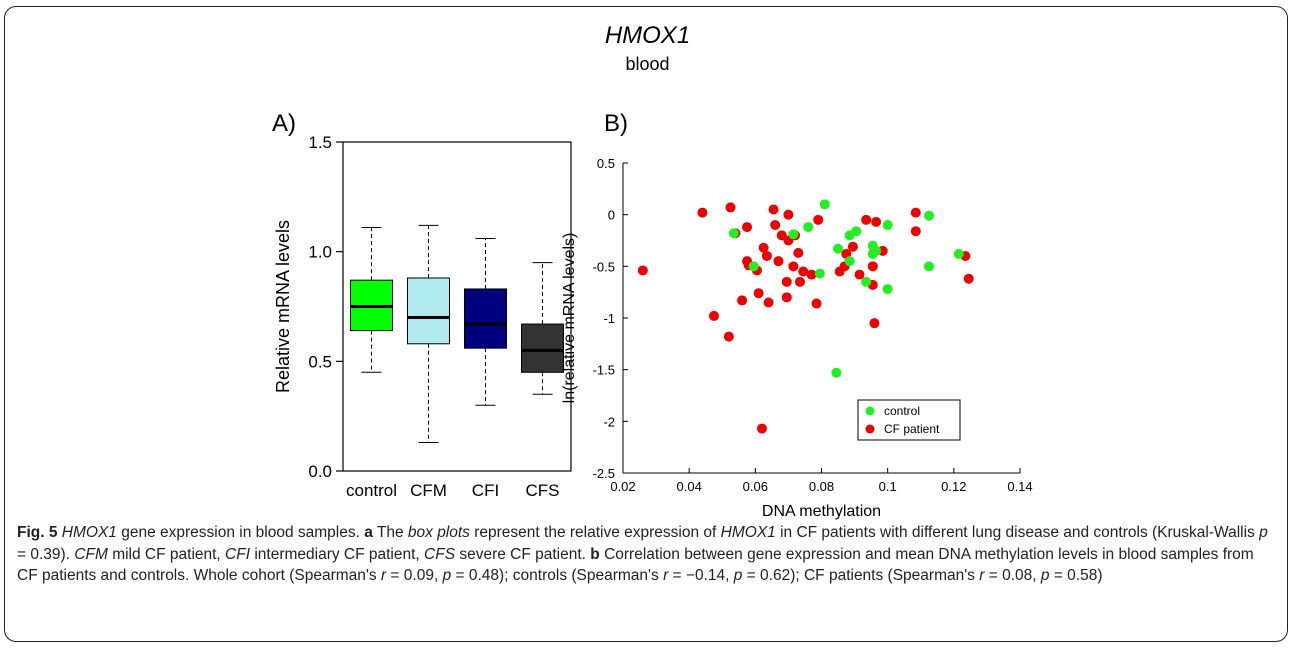 Image resolution: width=1295 pixels, height=649 pixels. Describe the element at coordinates (89, 532) in the screenshot. I see `caption-gene: HMOX1` at that location.